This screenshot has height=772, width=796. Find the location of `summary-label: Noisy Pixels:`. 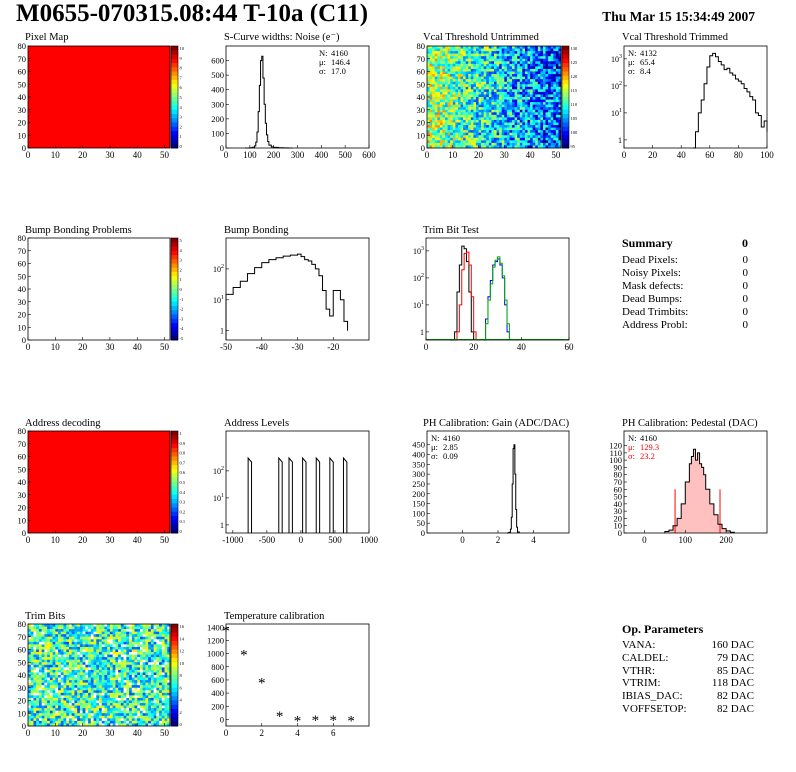

summary-label: Noisy Pixels: is located at coordinates (651, 273).